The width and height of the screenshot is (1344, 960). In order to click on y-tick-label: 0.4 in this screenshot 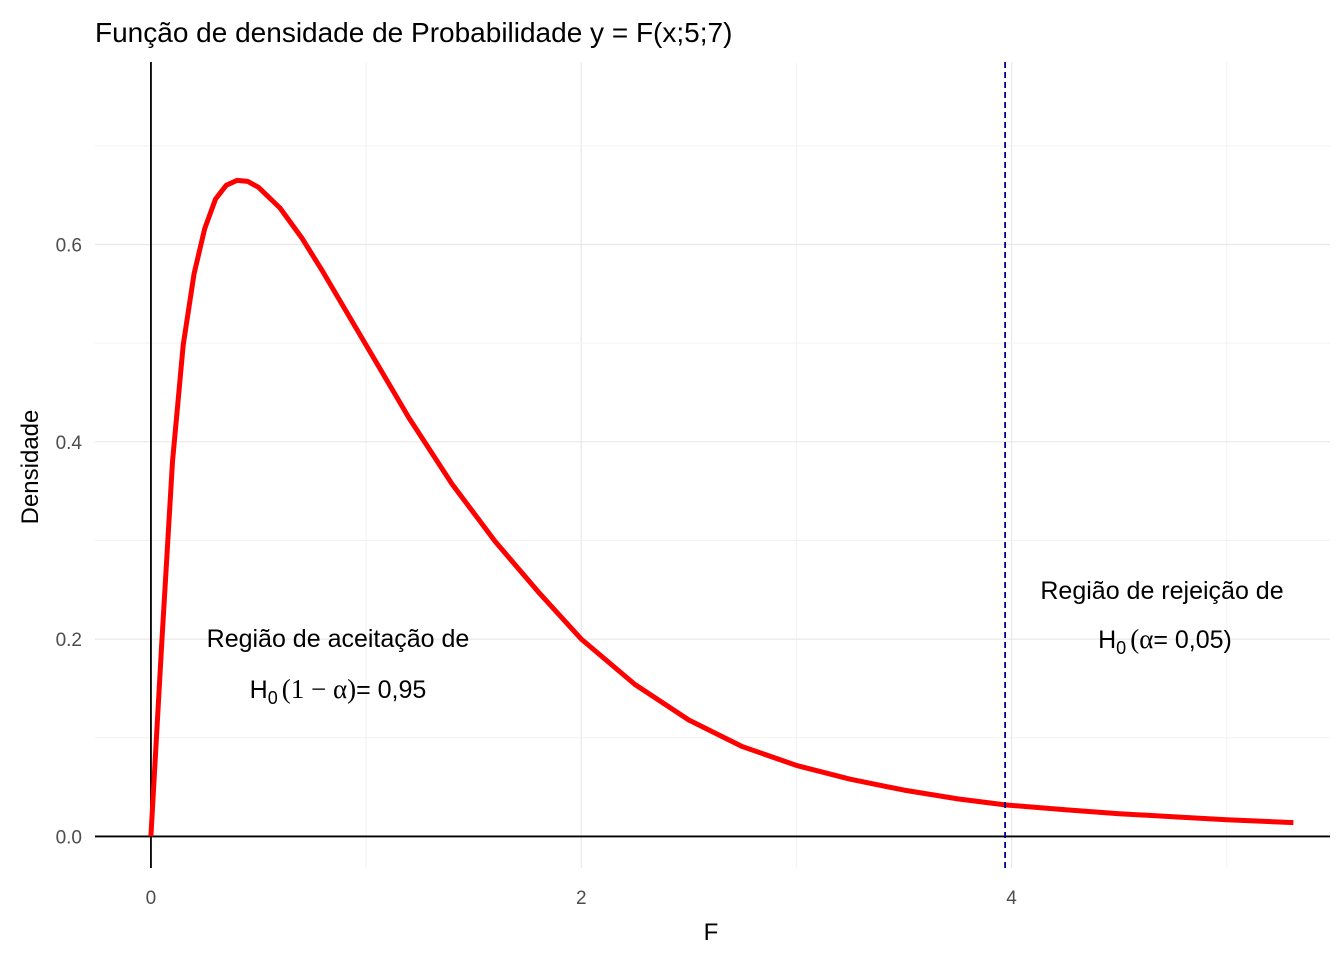, I will do `click(69, 443)`.